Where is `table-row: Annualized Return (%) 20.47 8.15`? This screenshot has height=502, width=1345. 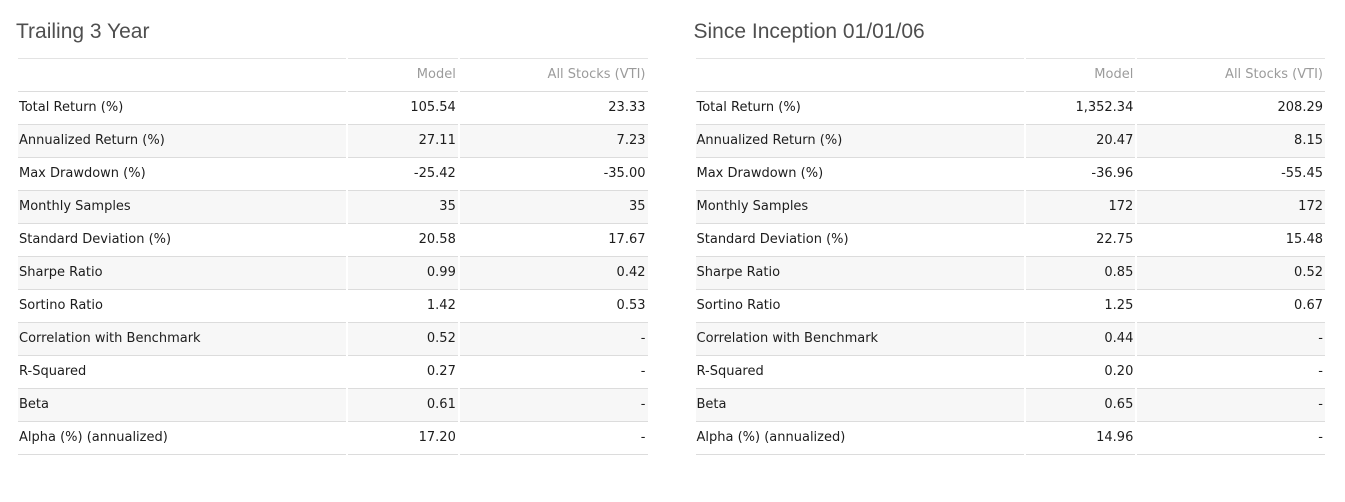
table-row: Annualized Return (%) 20.47 8.15 is located at coordinates (1010, 141).